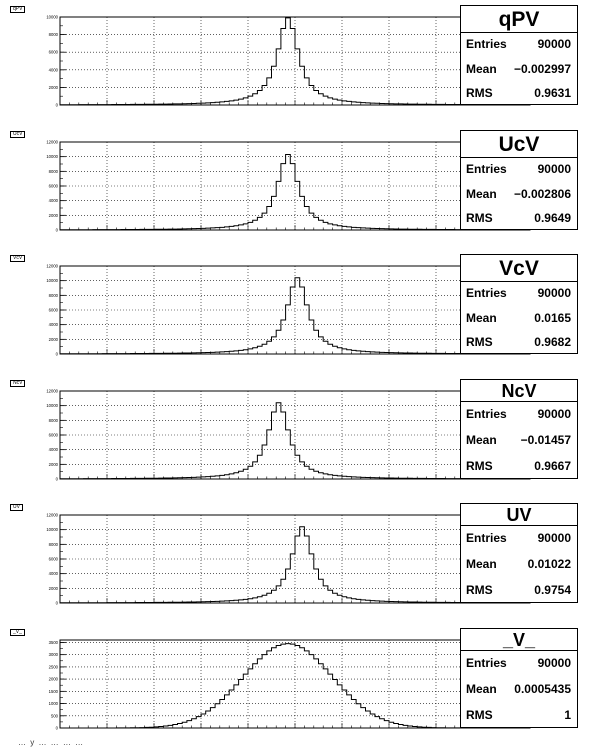  What do you see at coordinates (54, 654) in the screenshot?
I see `y-tick-label: 3000` at bounding box center [54, 654].